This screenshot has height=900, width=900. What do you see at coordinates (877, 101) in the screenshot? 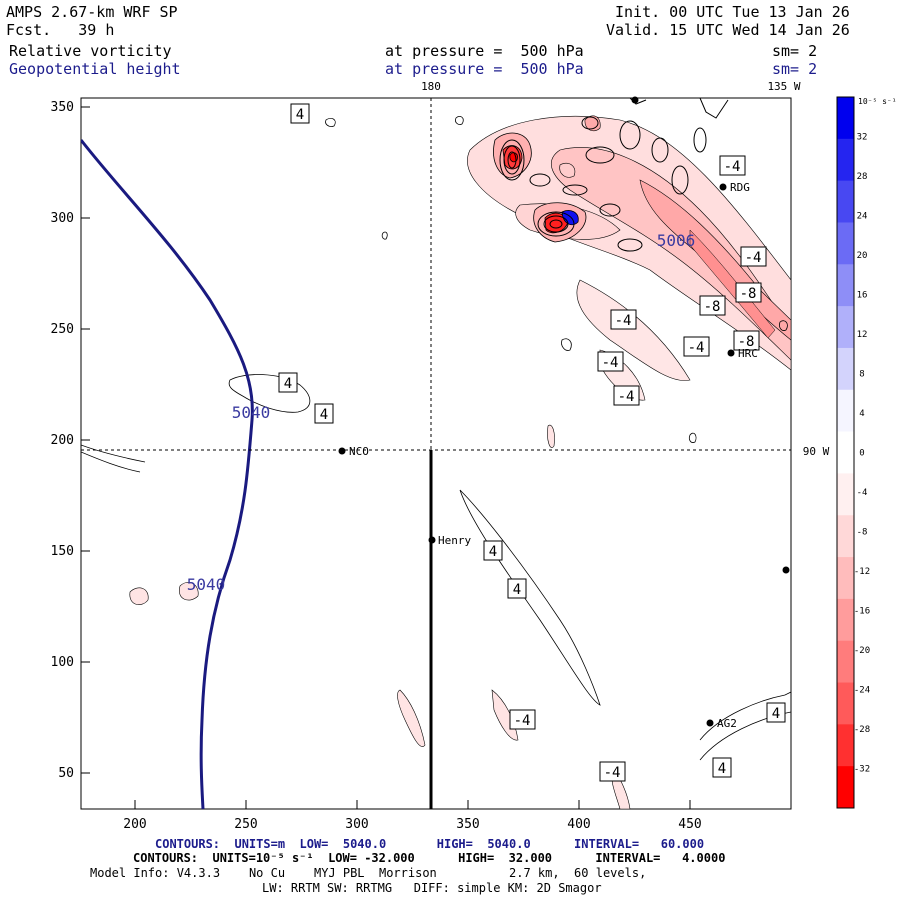
I see `colorbar-unit: 10⁻⁵ s⁻¹` at bounding box center [877, 101].